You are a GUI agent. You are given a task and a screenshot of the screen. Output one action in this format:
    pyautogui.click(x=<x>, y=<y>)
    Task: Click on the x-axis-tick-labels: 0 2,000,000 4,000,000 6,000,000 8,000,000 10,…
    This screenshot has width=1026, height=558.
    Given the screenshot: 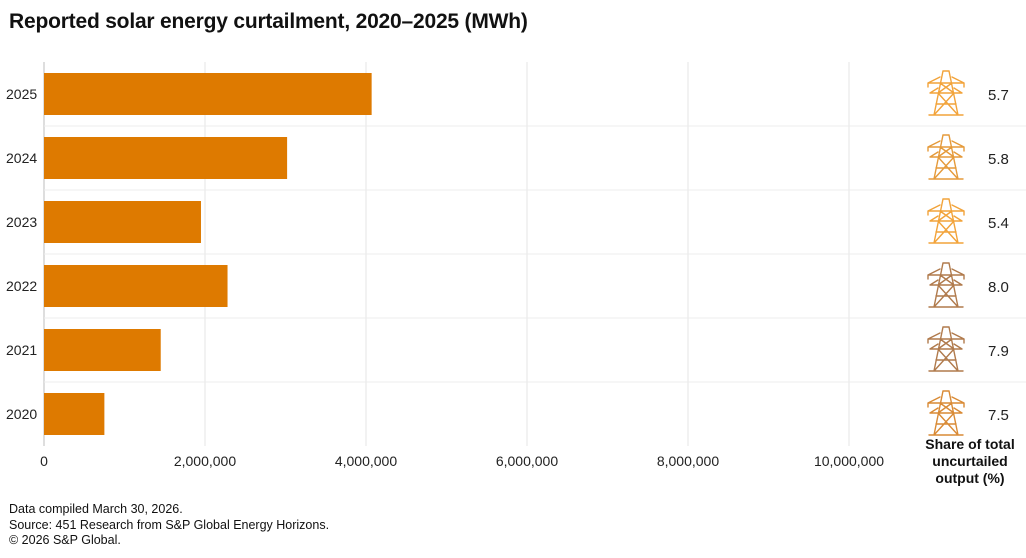 What is the action you would take?
    pyautogui.click(x=462, y=461)
    